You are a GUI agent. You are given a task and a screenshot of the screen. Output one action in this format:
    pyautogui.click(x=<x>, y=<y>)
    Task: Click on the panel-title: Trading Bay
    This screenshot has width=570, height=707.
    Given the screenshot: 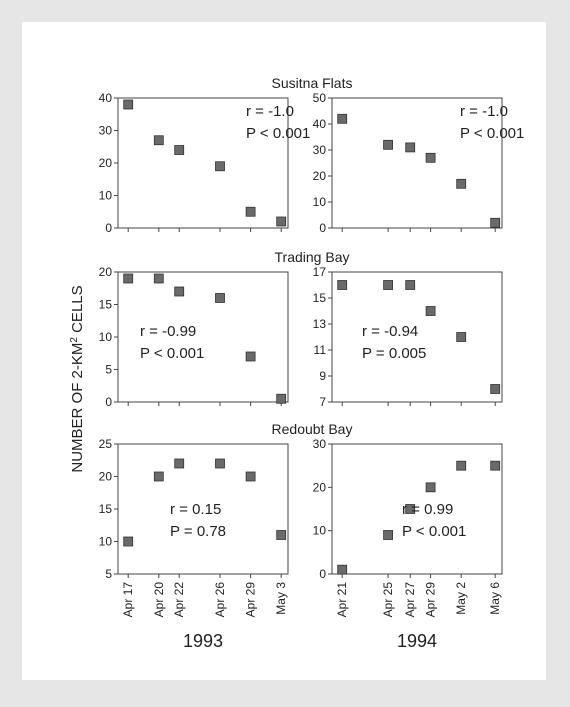 What is the action you would take?
    pyautogui.click(x=312, y=257)
    